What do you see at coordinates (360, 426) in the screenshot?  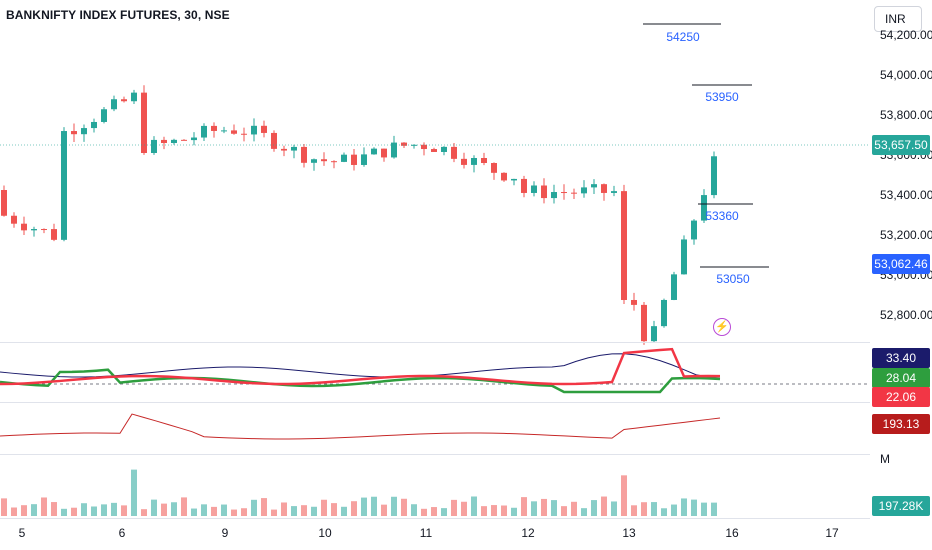 I see `indicator-line` at bounding box center [360, 426].